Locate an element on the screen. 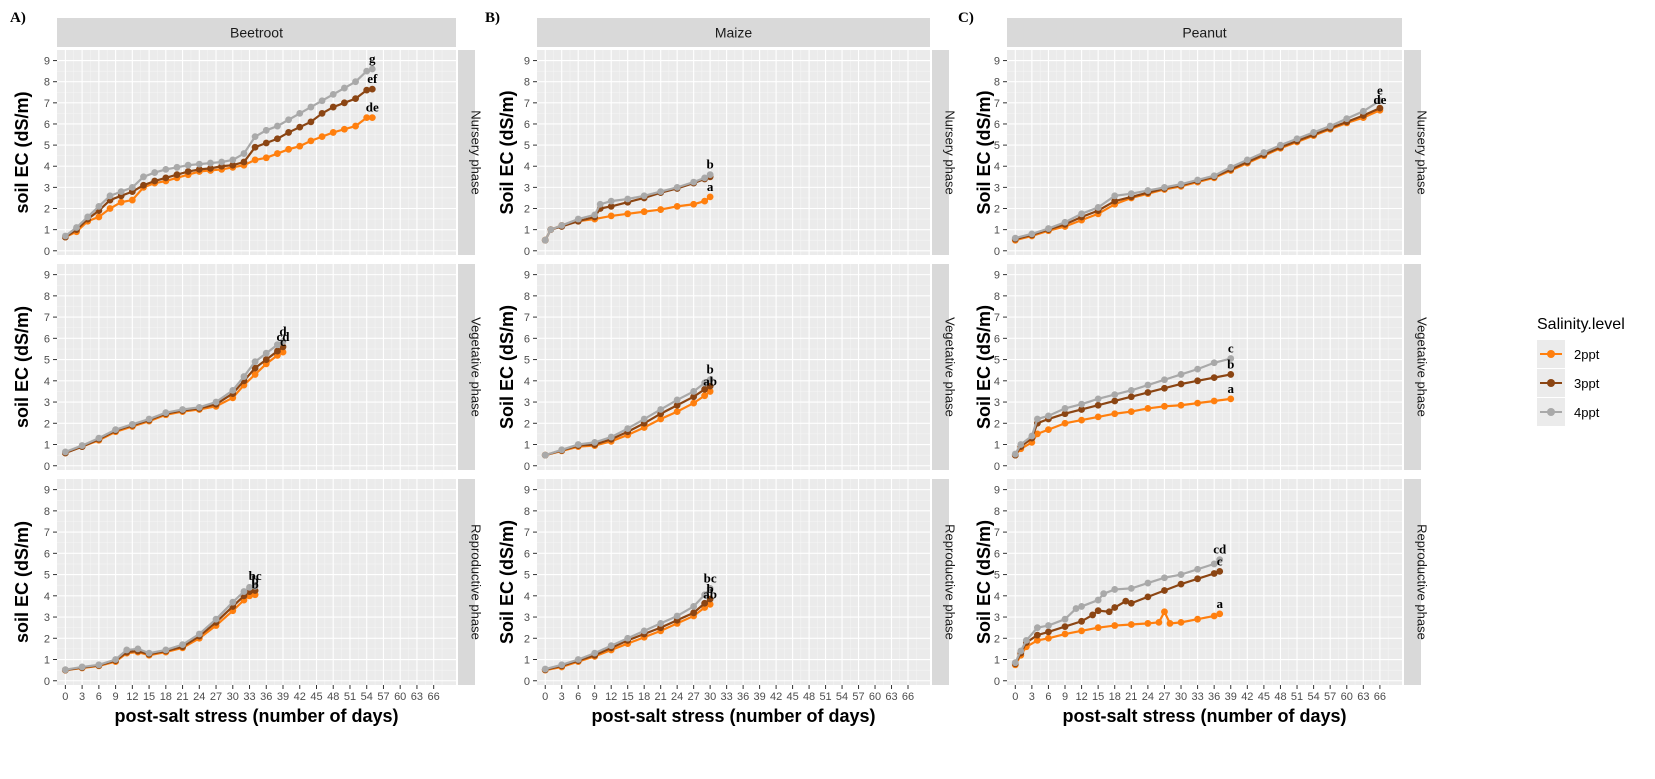 The image size is (1655, 779). y-tick-label: 7 is located at coordinates (997, 318).